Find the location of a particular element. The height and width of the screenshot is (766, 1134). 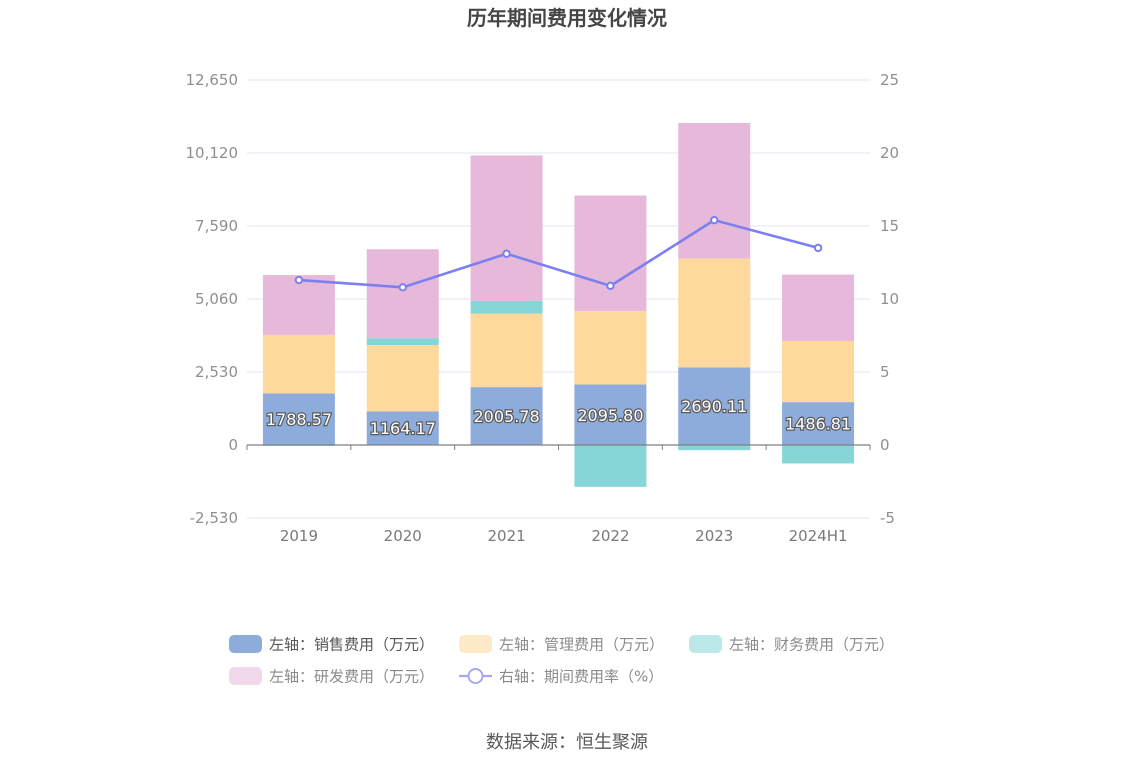

bar-segment-s1-2023 is located at coordinates (714, 313).